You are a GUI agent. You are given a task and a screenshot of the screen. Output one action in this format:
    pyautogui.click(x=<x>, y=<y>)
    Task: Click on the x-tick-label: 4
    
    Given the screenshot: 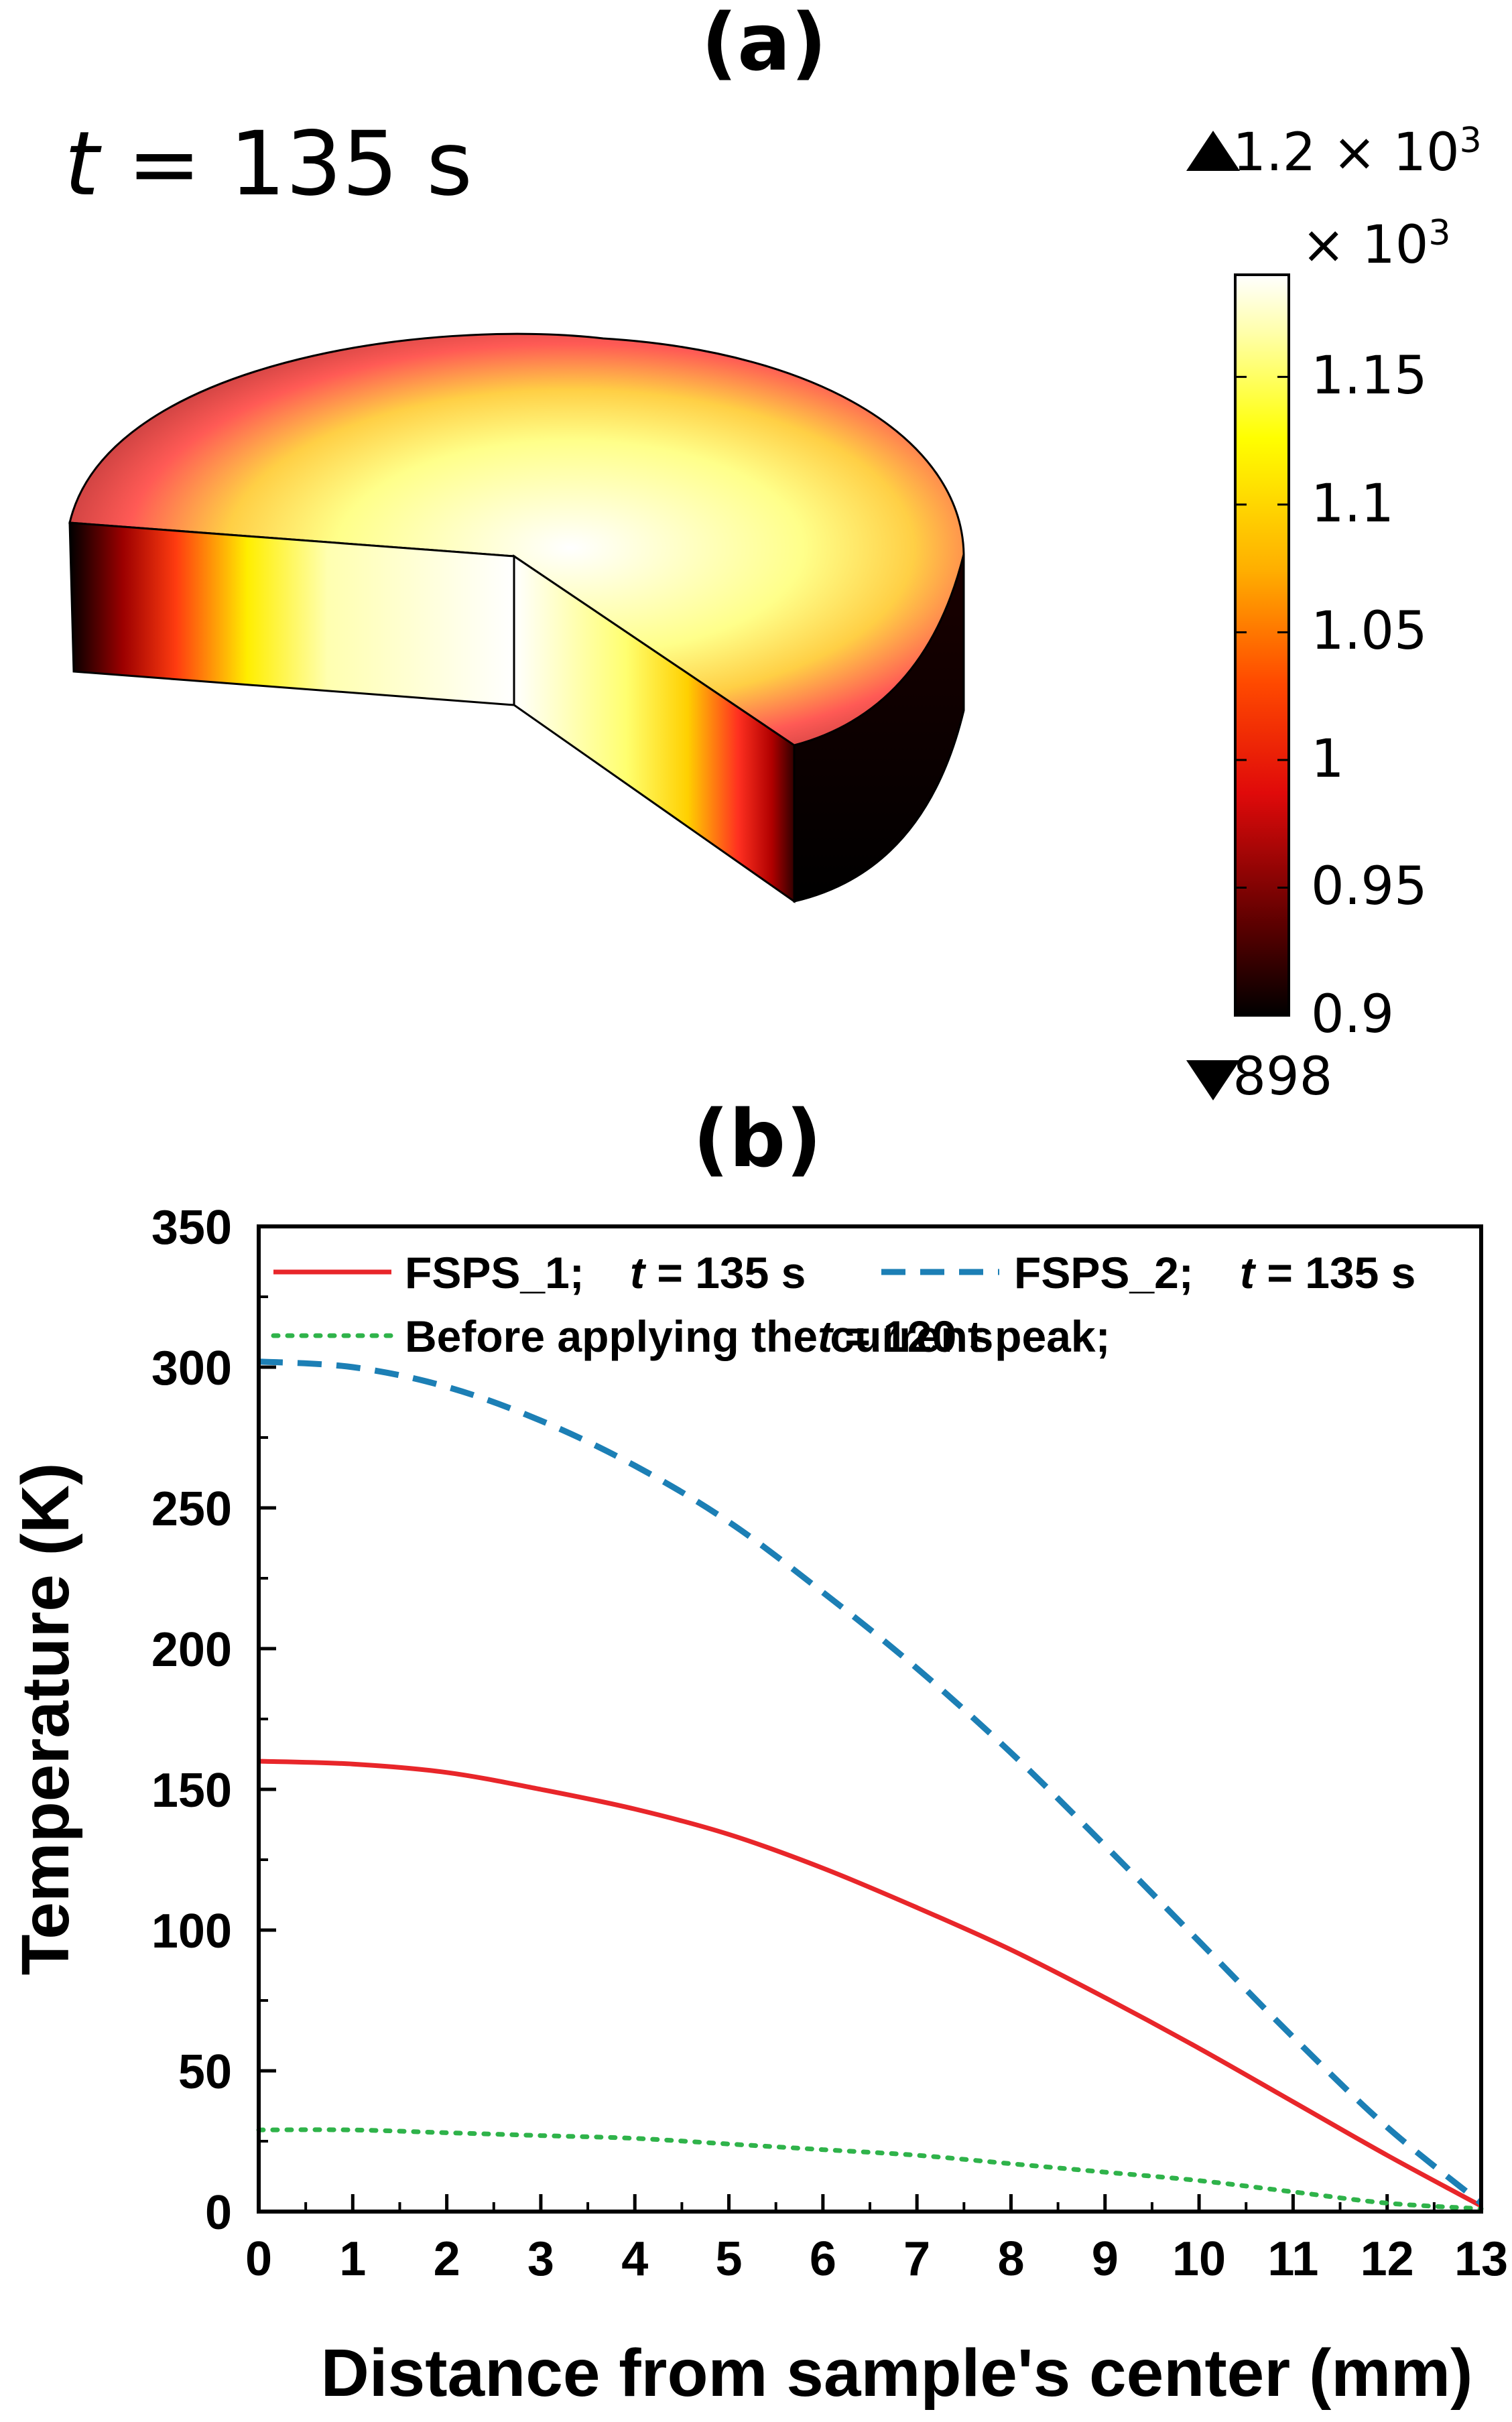 What is the action you would take?
    pyautogui.click(x=635, y=2259)
    